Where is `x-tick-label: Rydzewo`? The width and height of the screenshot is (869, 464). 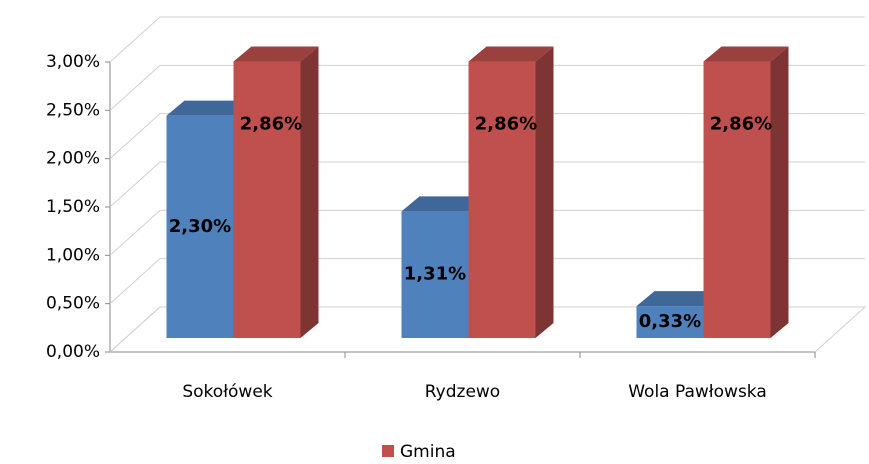
x-tick-label: Rydzewo is located at coordinates (462, 392).